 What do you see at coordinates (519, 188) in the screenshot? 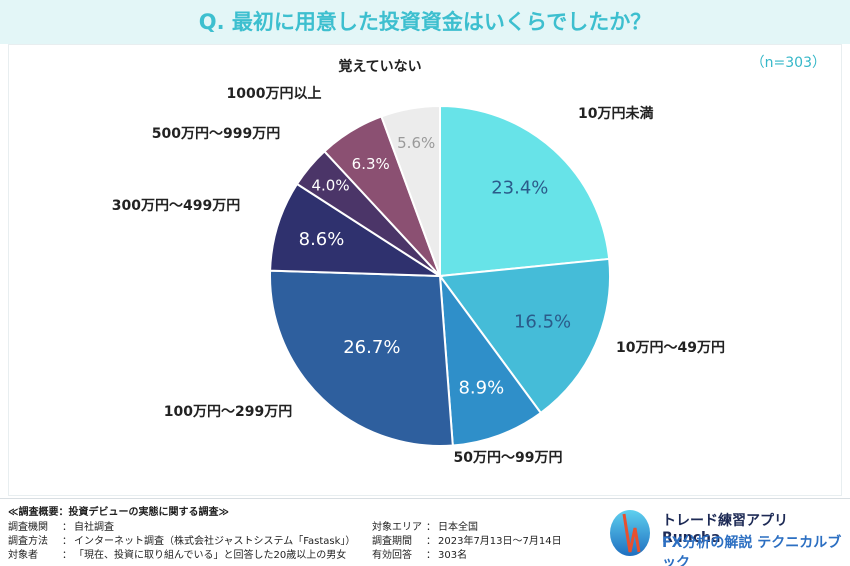
I see `slice-value-label: 23.4%` at bounding box center [519, 188].